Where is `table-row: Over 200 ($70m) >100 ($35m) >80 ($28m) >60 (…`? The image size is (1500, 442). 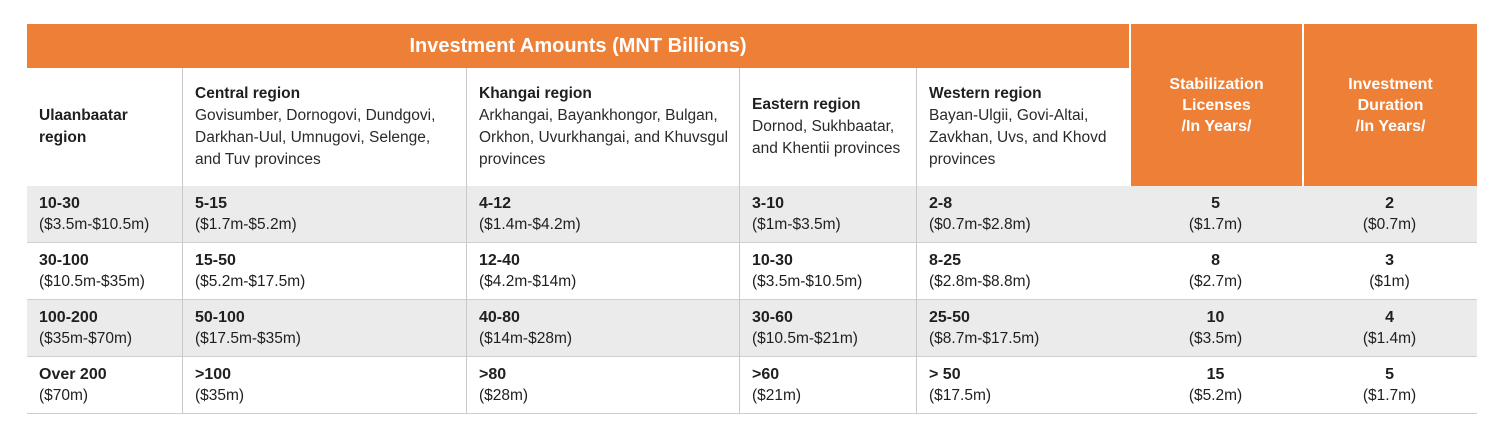
table-row: Over 200 ($70m) >100 ($35m) >80 ($28m) >60 (… is located at coordinates (752, 385).